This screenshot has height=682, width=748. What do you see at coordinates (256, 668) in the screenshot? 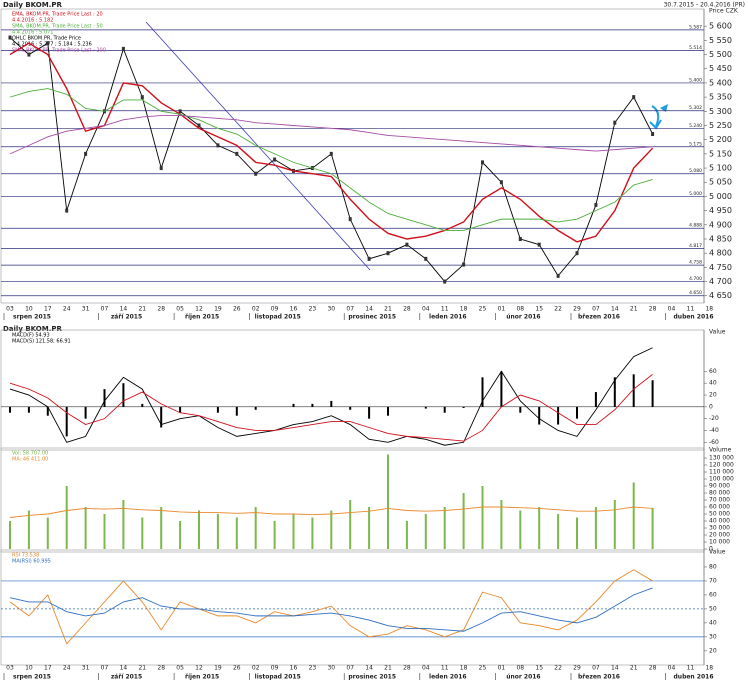
I see `x-tick-label: 02` at bounding box center [256, 668].